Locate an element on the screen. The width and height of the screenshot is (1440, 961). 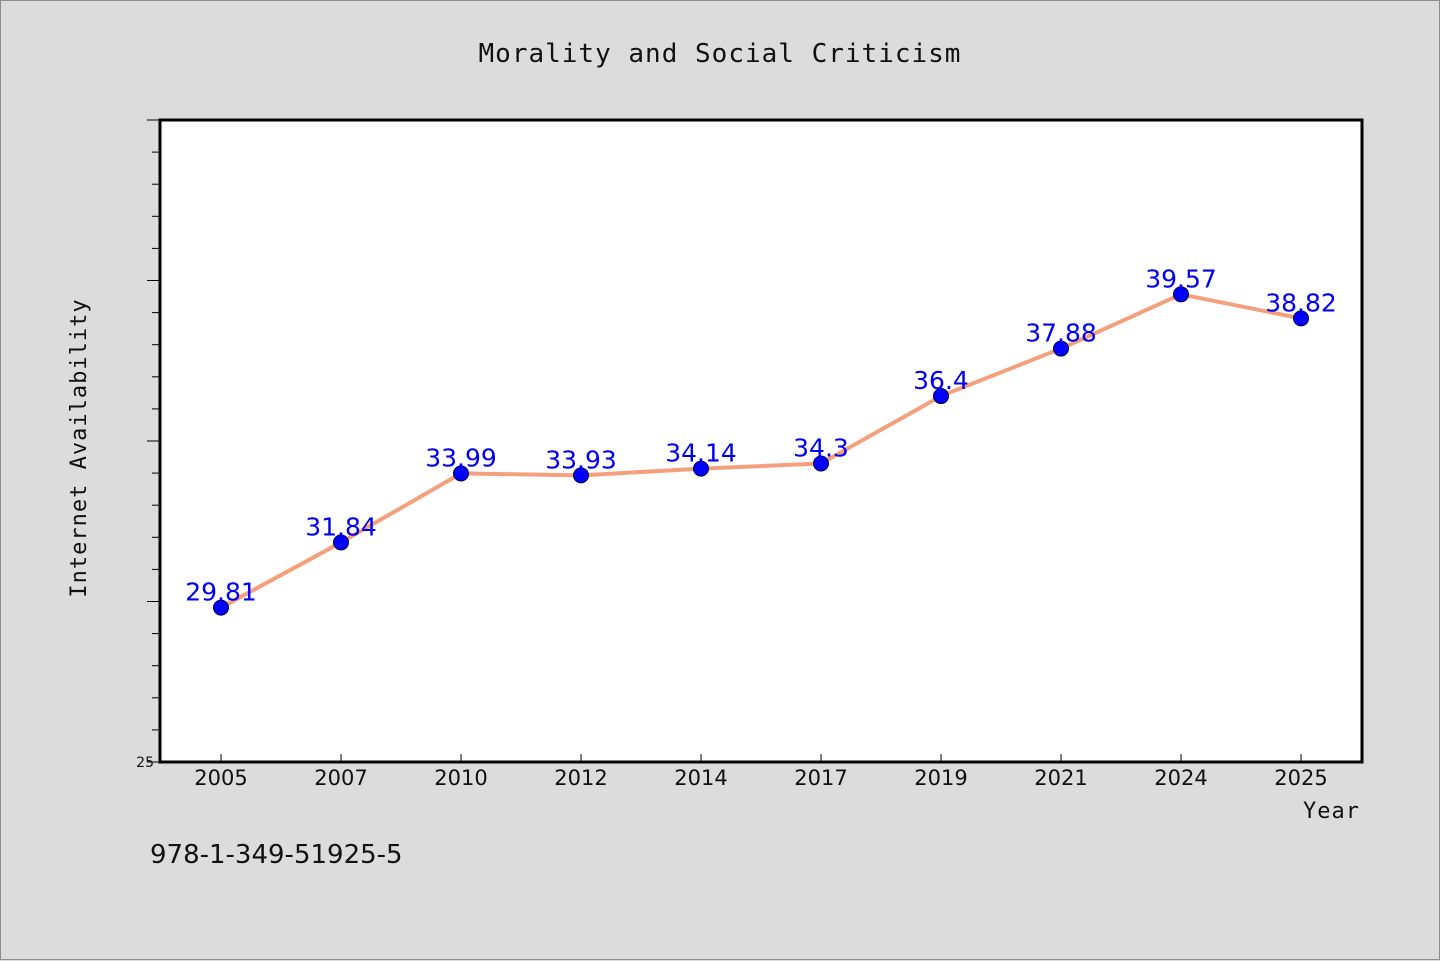
x-tick-label: 2014 is located at coordinates (700, 778).